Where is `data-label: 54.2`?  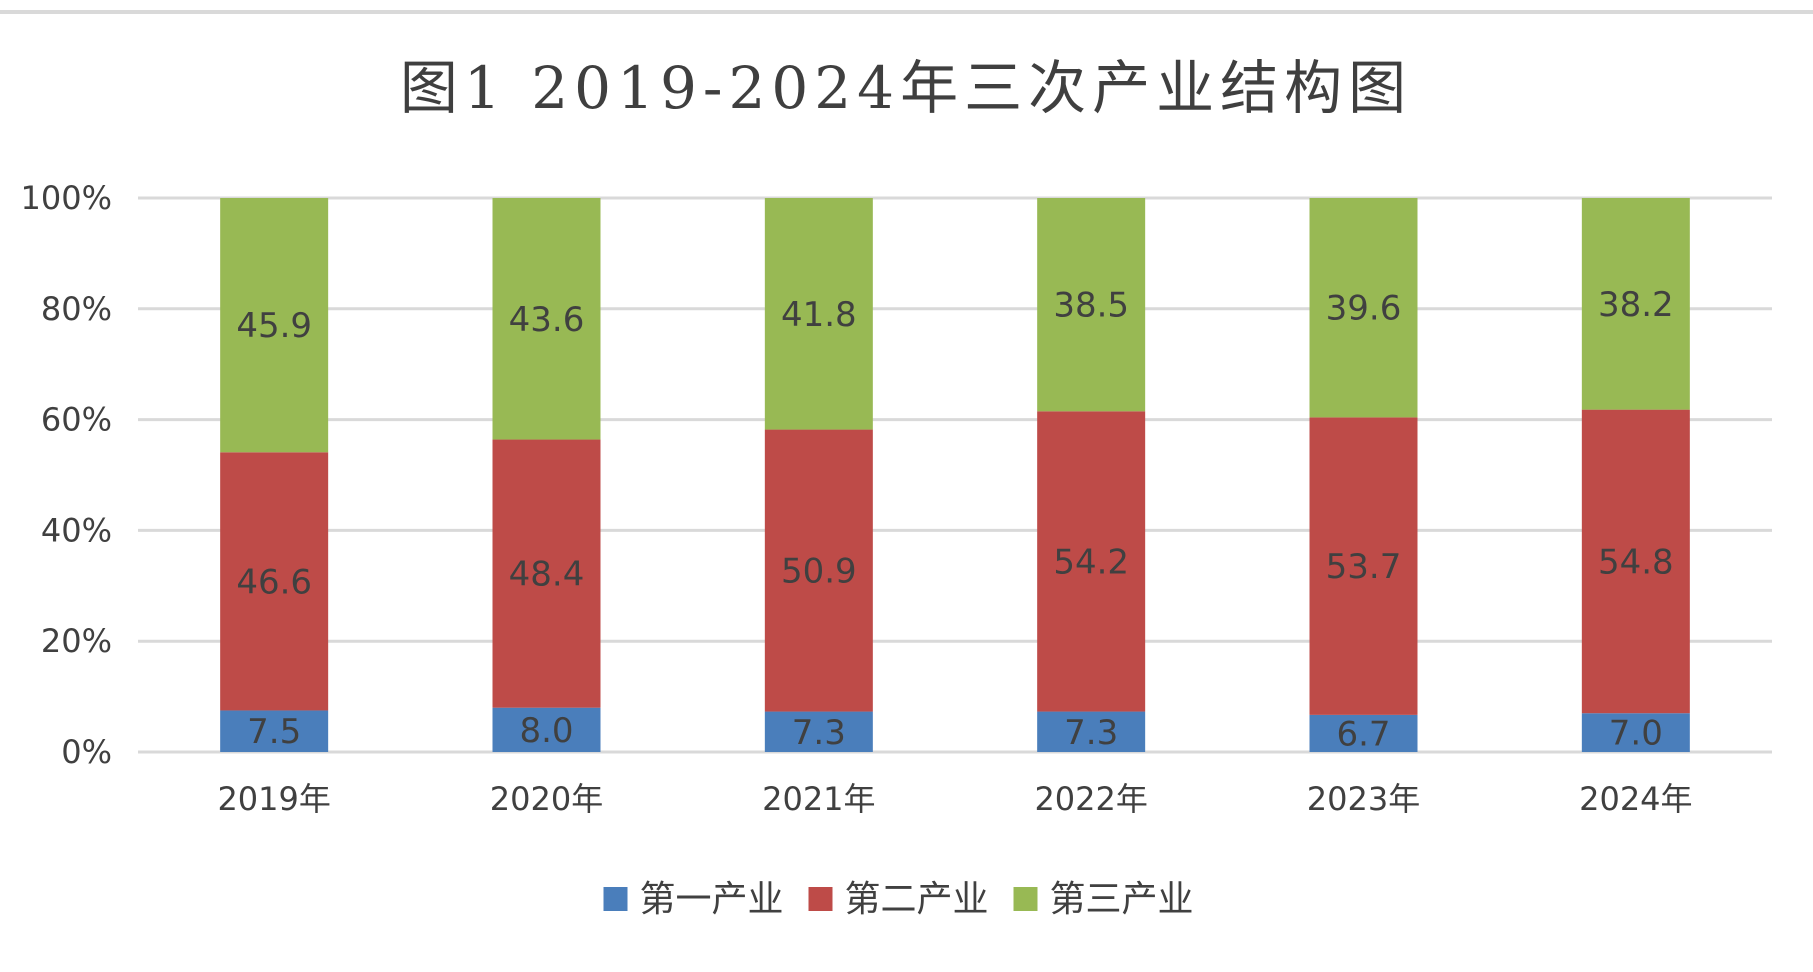
data-label: 54.2 is located at coordinates (1091, 562).